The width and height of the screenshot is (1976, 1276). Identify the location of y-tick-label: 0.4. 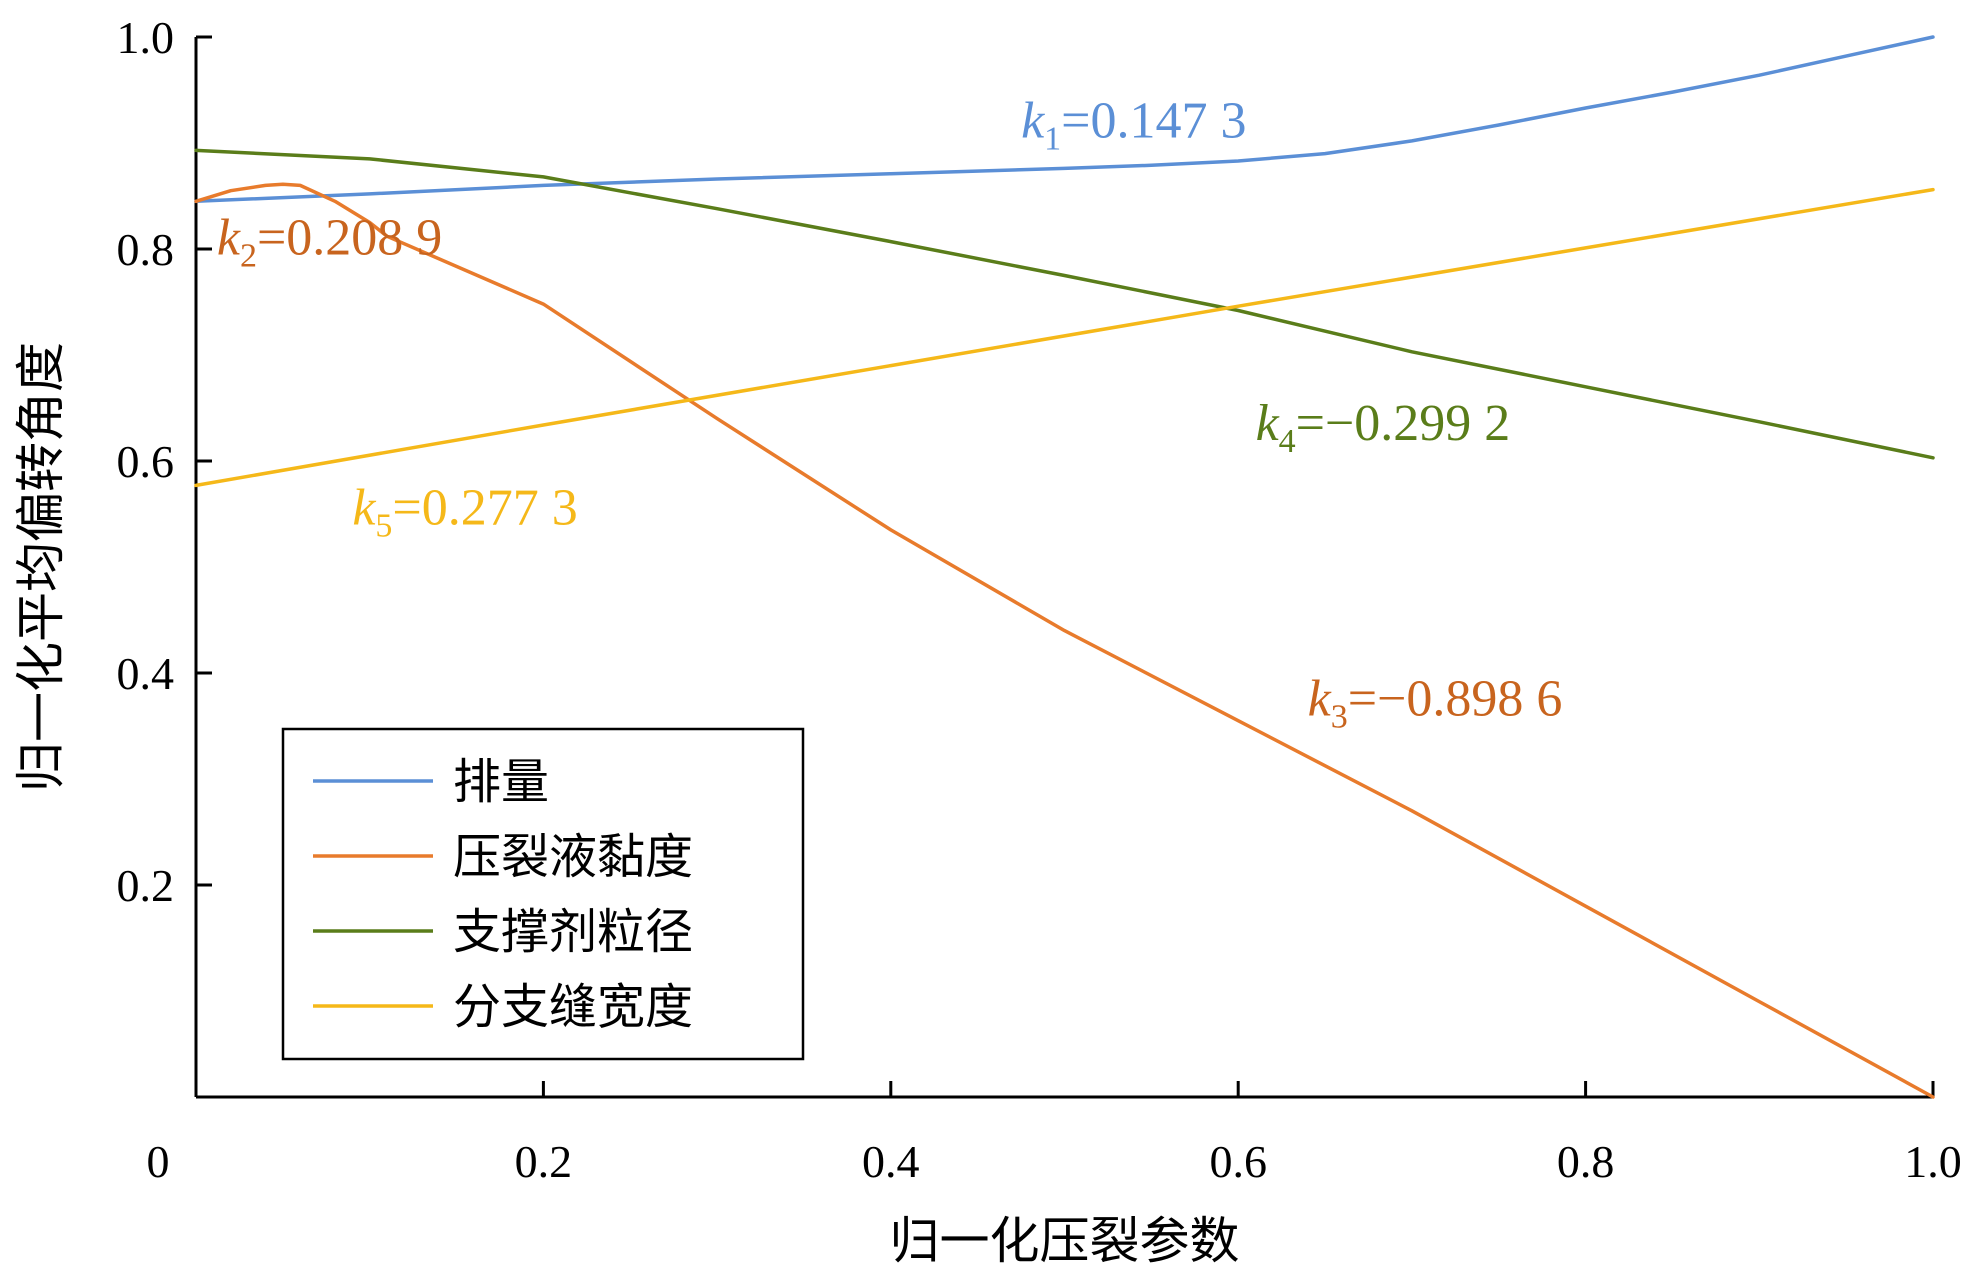
(146, 673).